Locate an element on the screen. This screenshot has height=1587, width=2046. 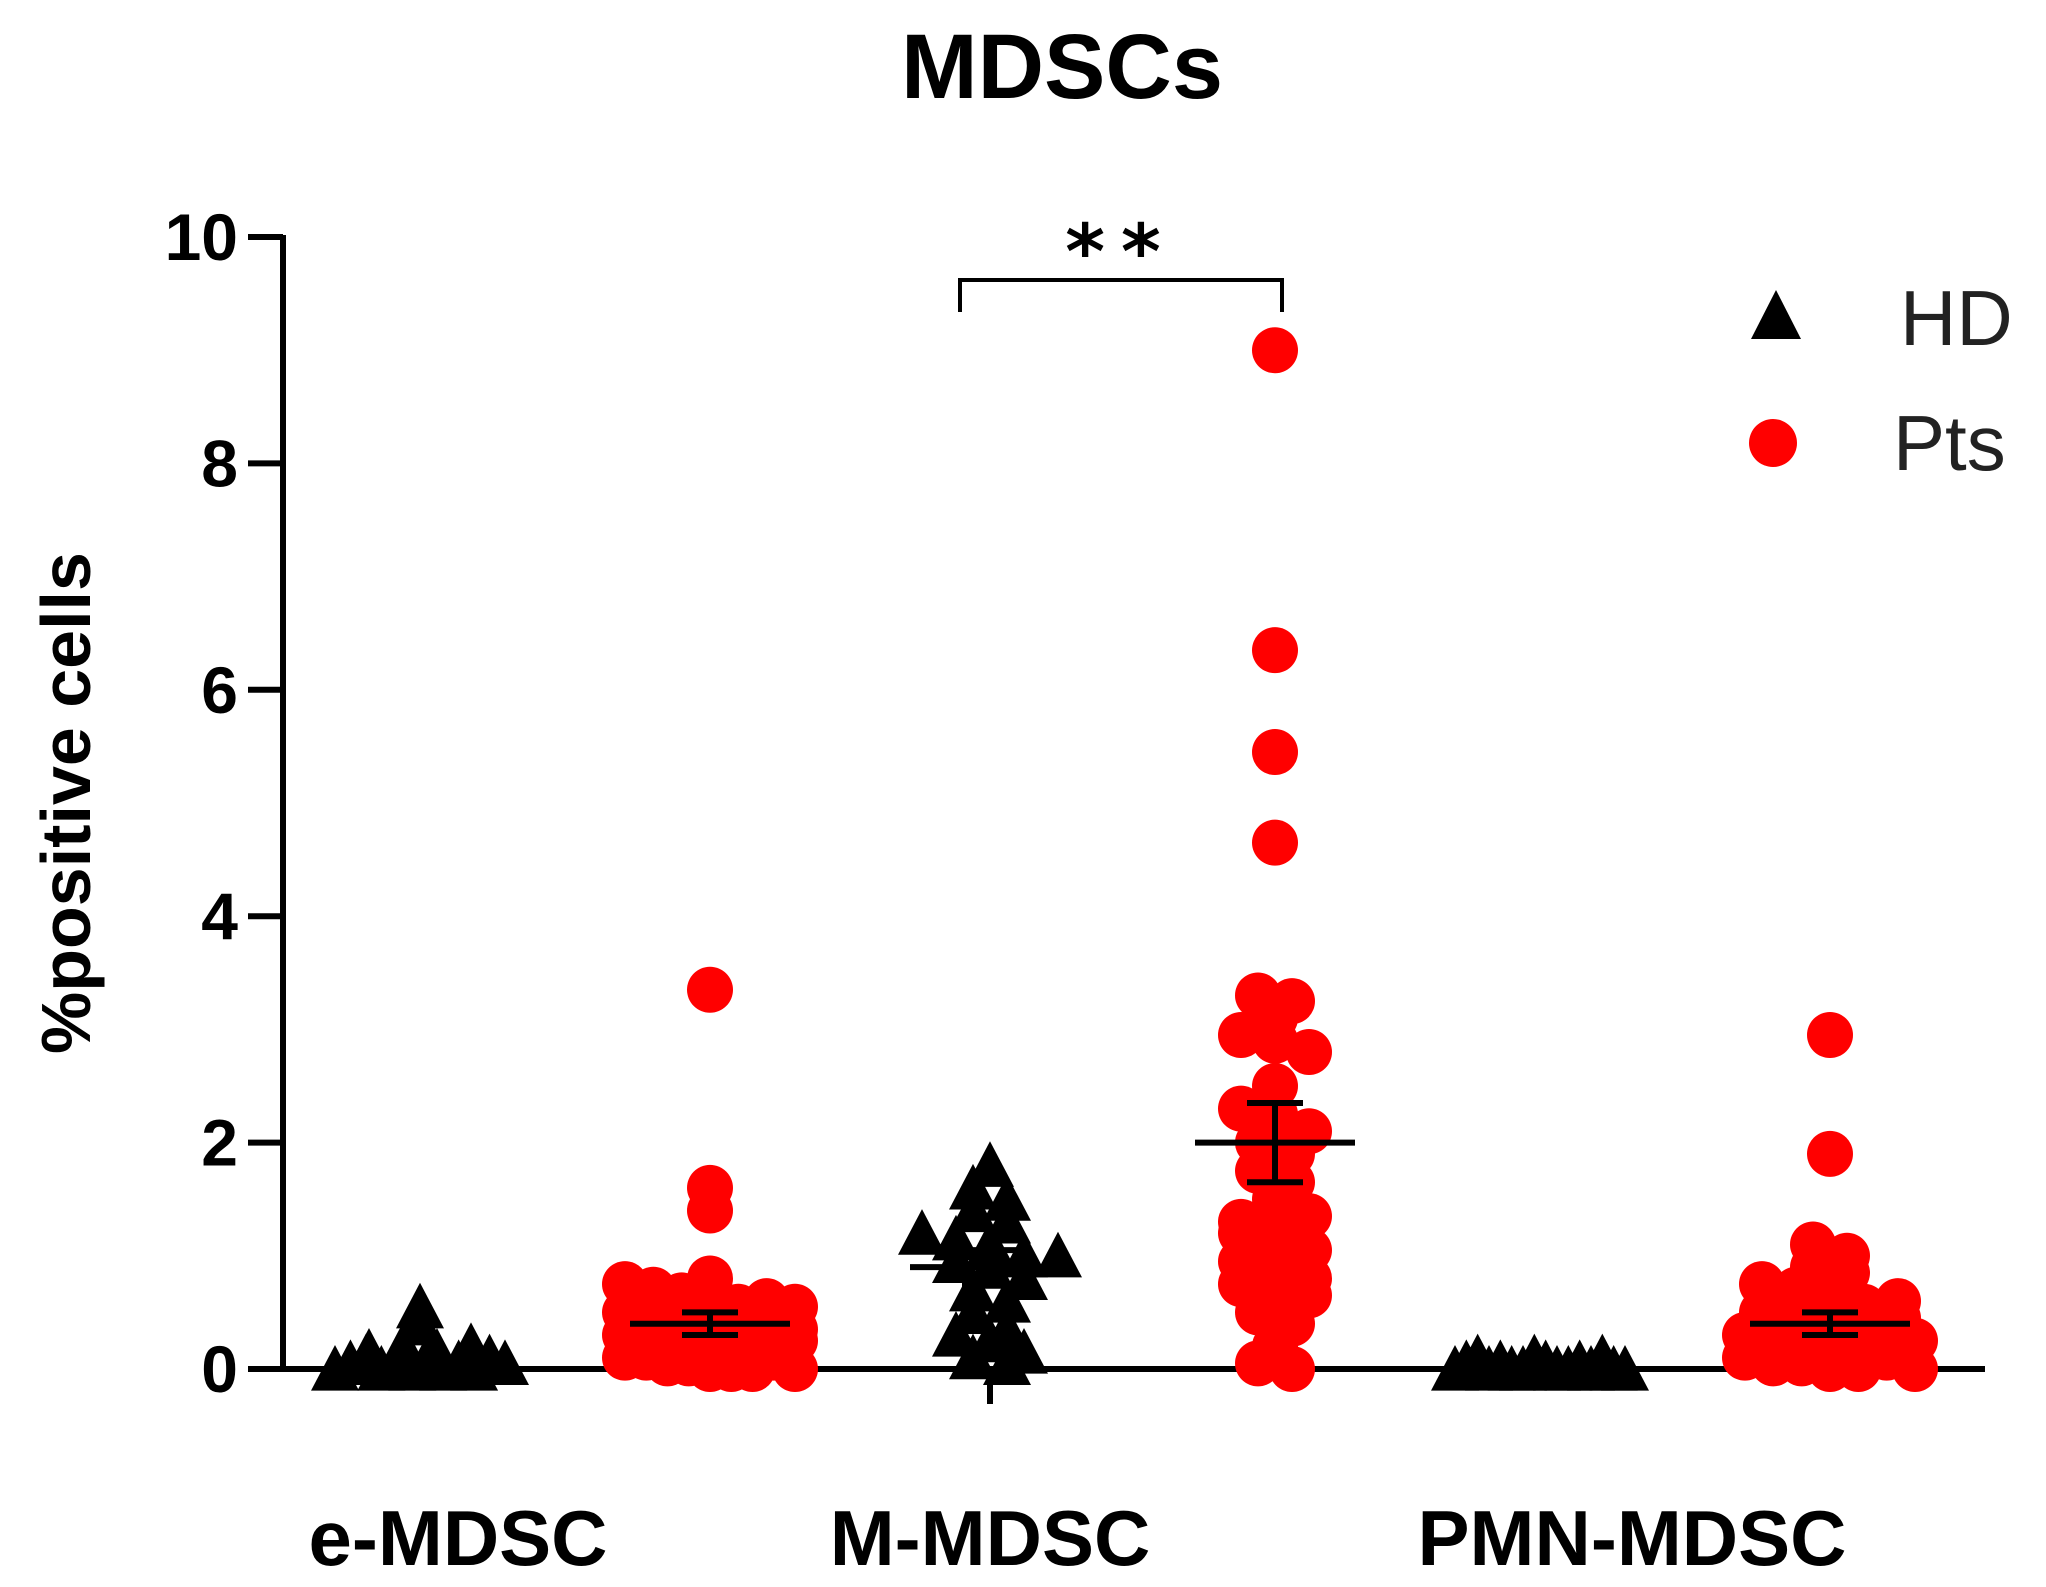
y-tick-label: 10 is located at coordinates (201, 237).